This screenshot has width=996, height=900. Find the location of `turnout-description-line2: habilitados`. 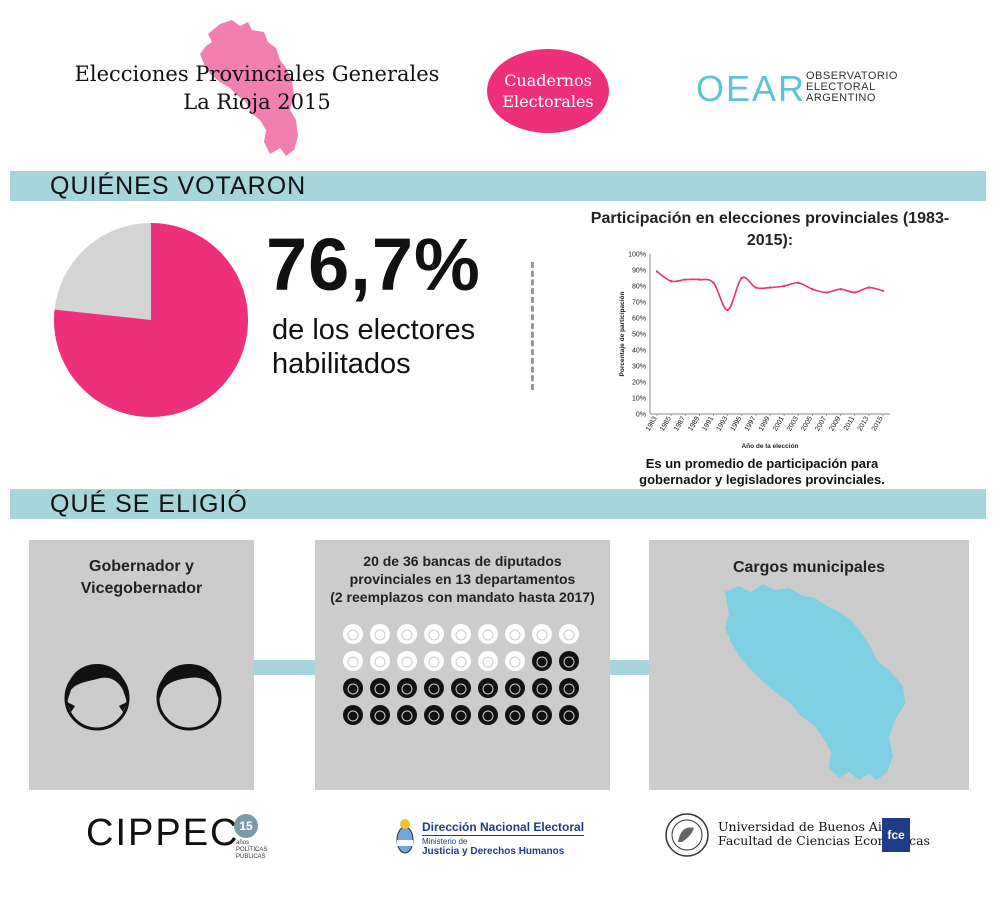

turnout-description-line2: habilitados is located at coordinates (341, 364).